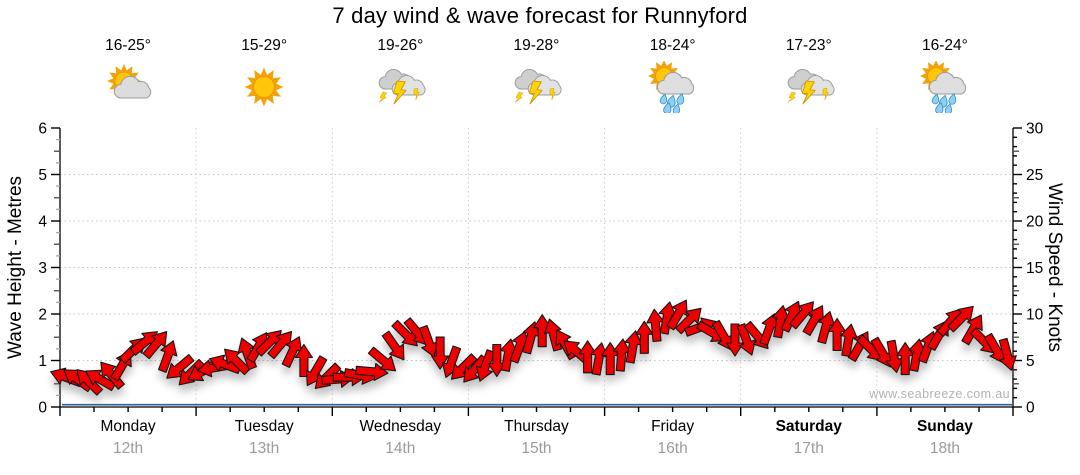 This screenshot has width=1080, height=475. I want to click on day-date-label: 15th, so click(536, 448).